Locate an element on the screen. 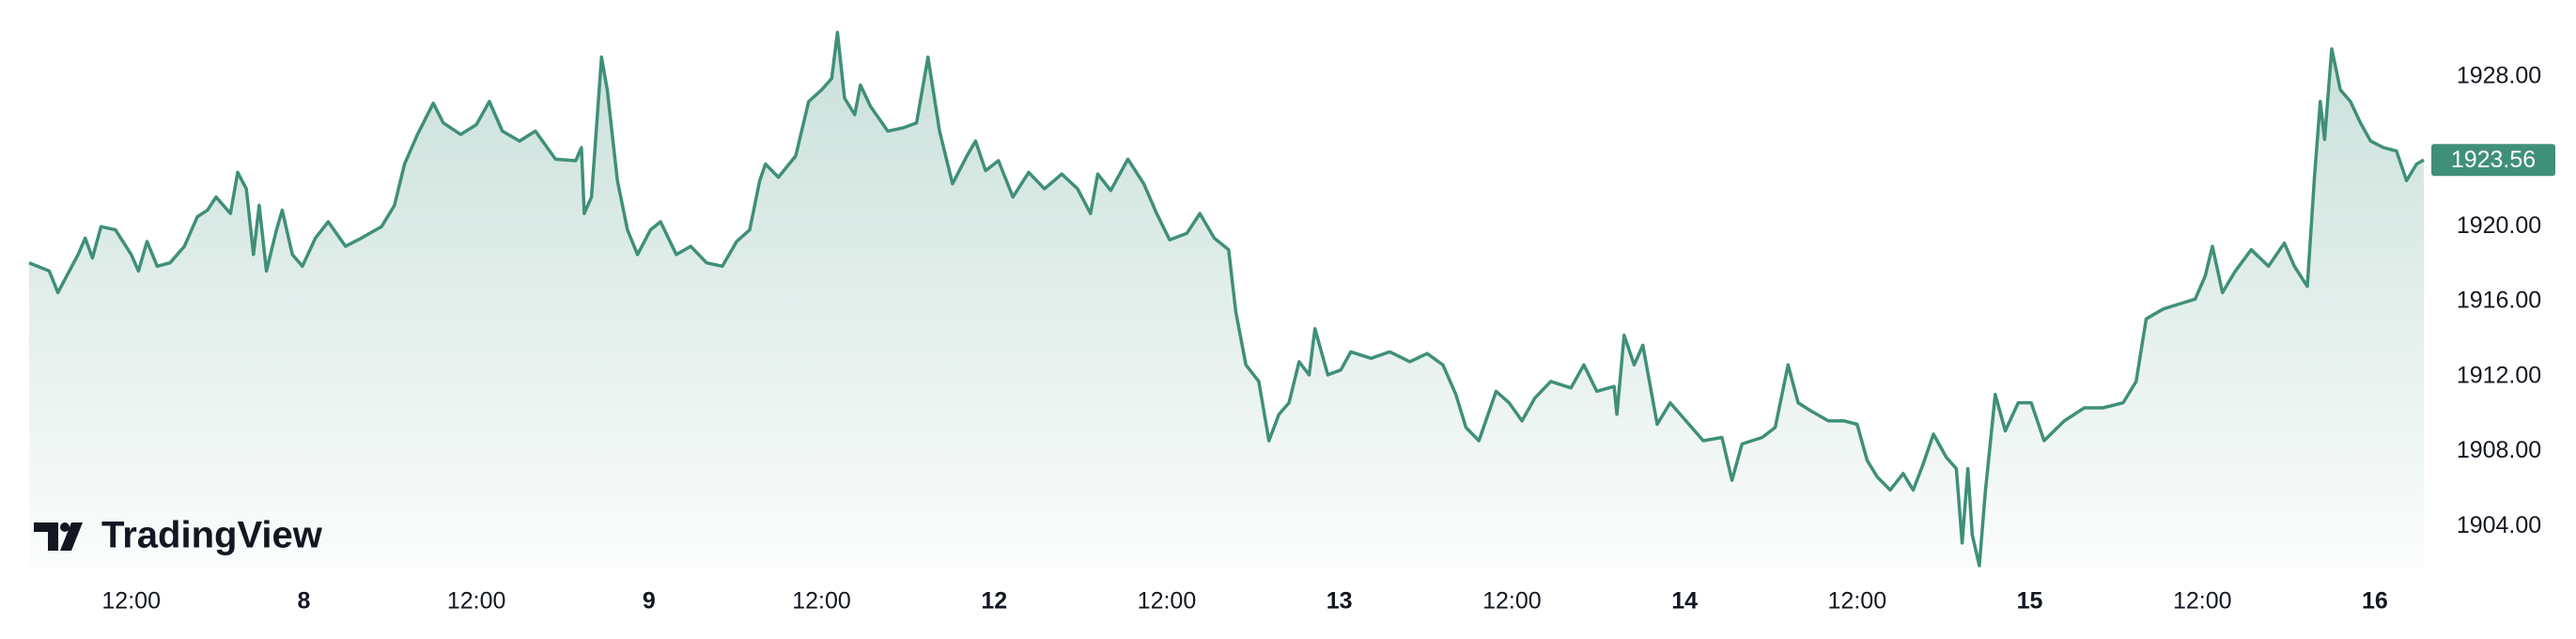 The width and height of the screenshot is (2576, 639). y-tick-label: 1912.00 is located at coordinates (2499, 375).